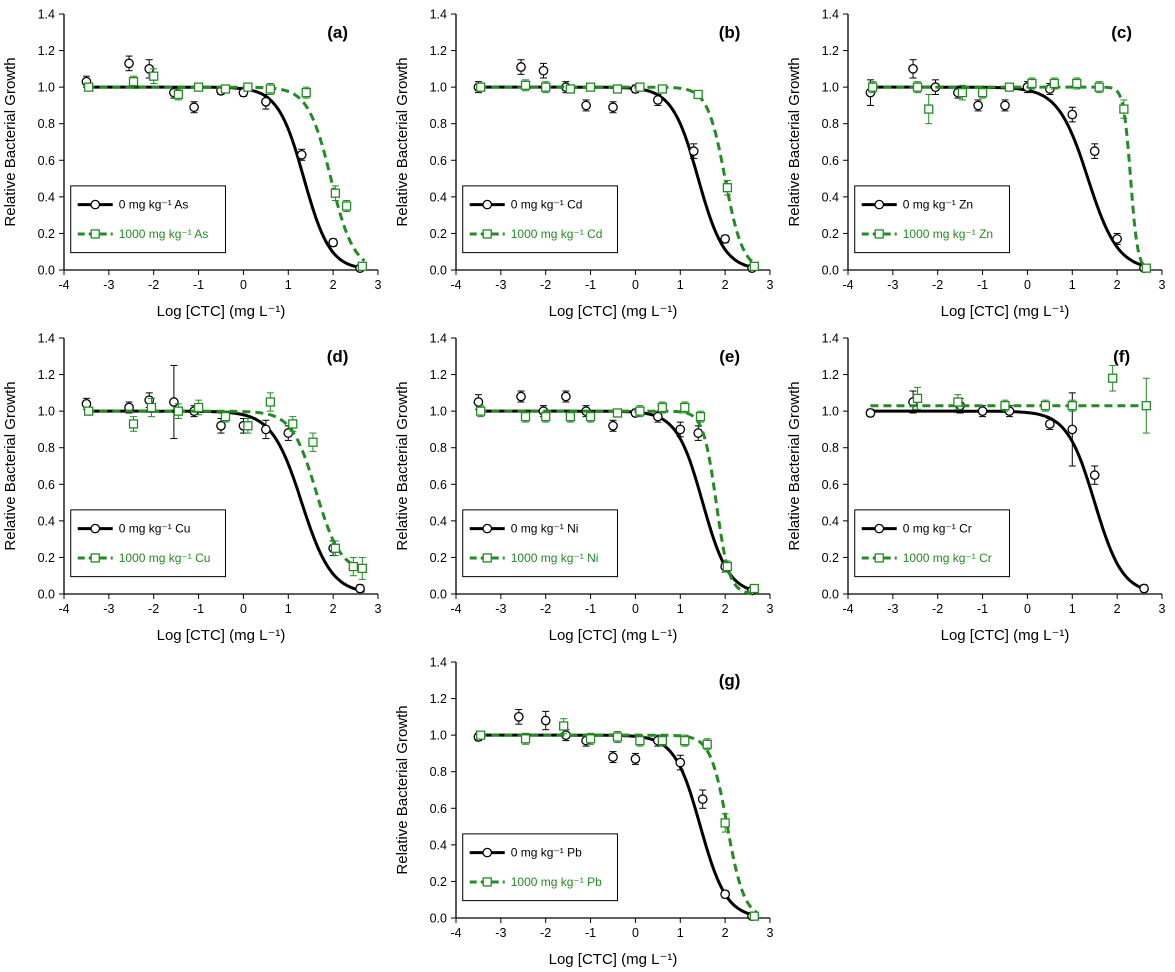  I want to click on legend-label: 0 mg kg⁻¹ Cr, so click(937, 529).